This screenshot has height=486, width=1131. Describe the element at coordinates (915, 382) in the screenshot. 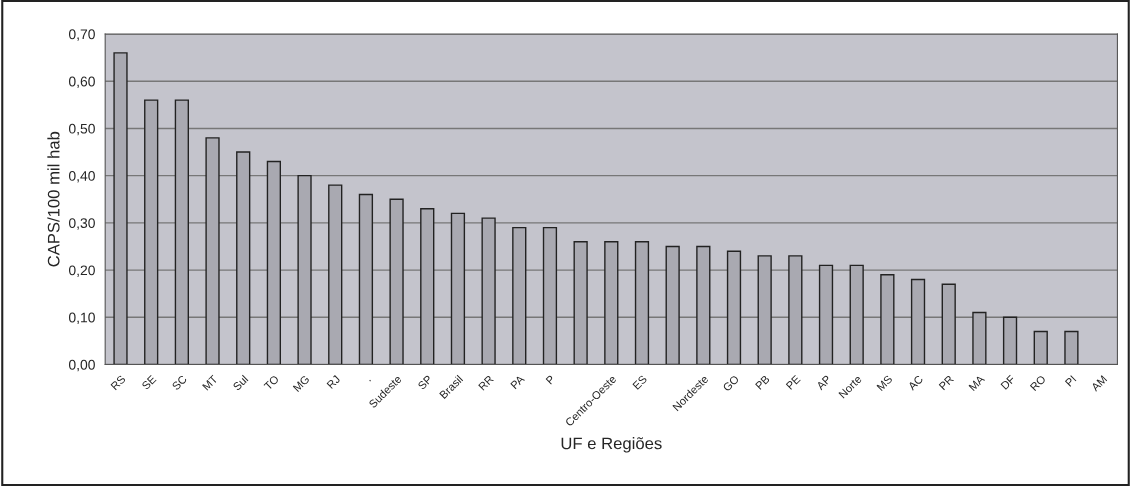

I see `x-tick-label: AC` at that location.